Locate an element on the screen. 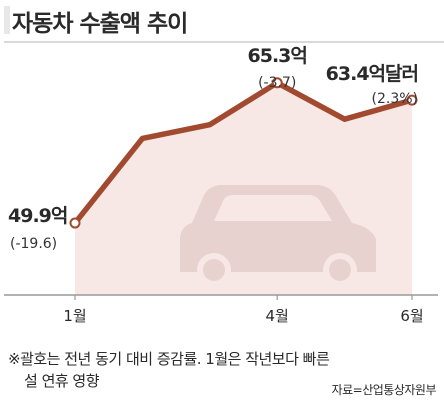 Image resolution: width=444 pixels, height=406 pixels. footnote-line-1: ※괄호는 전년 동기 대비 증감률. 1월은 작년보다 빠른 is located at coordinates (169, 359).